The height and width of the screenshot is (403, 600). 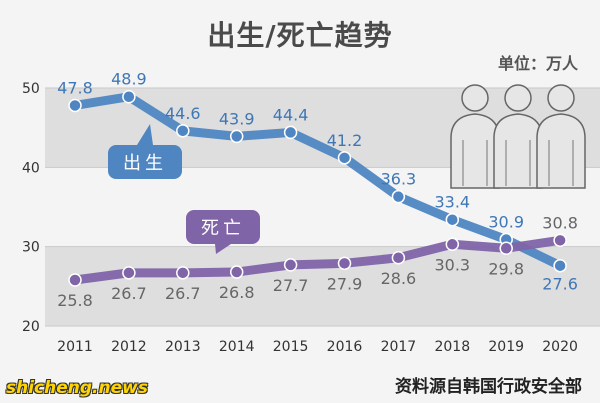 What do you see at coordinates (291, 285) in the screenshot?
I see `data-label: 27.7` at bounding box center [291, 285].